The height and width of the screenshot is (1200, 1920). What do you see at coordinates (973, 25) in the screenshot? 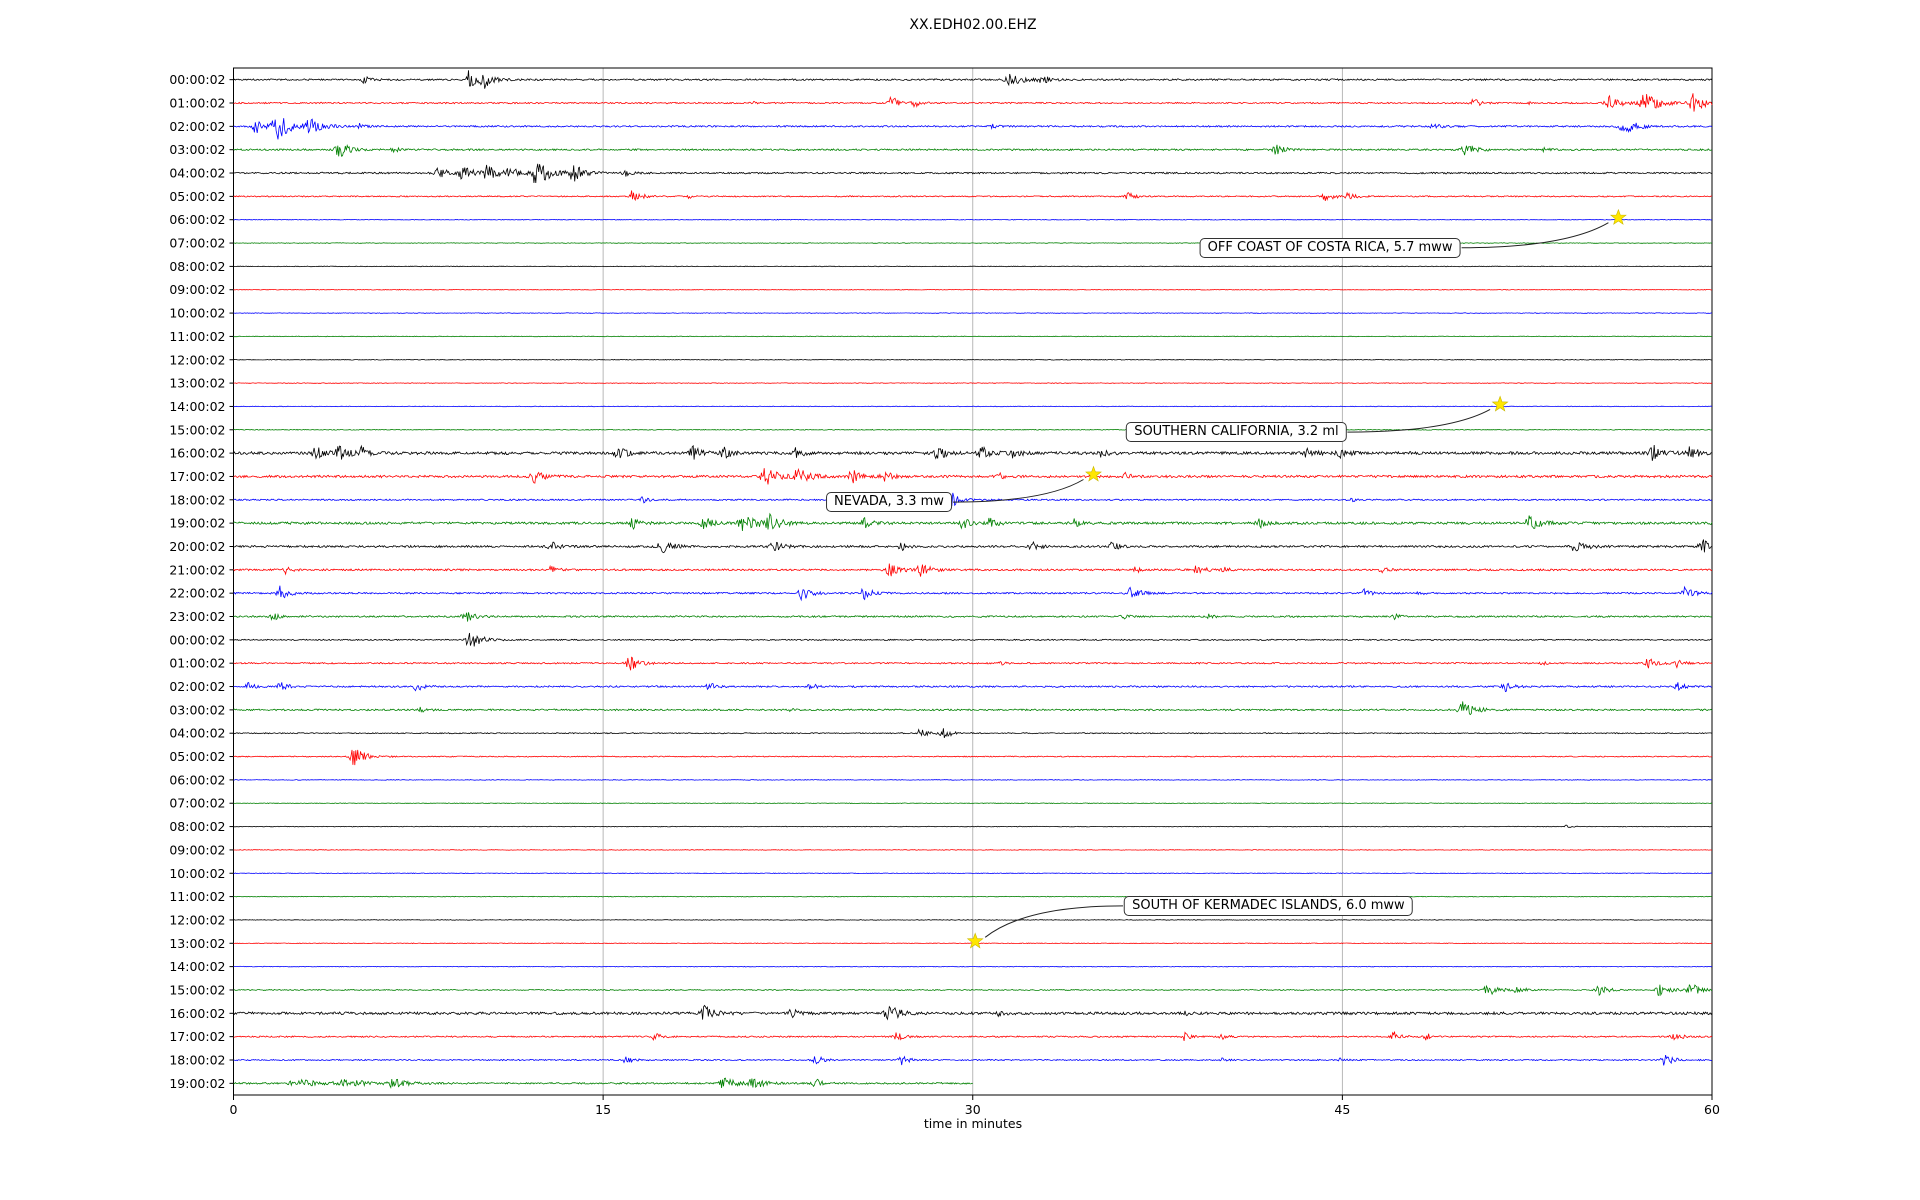
I see `figure-title: XX.EDH02.00.EHZ` at bounding box center [973, 25].